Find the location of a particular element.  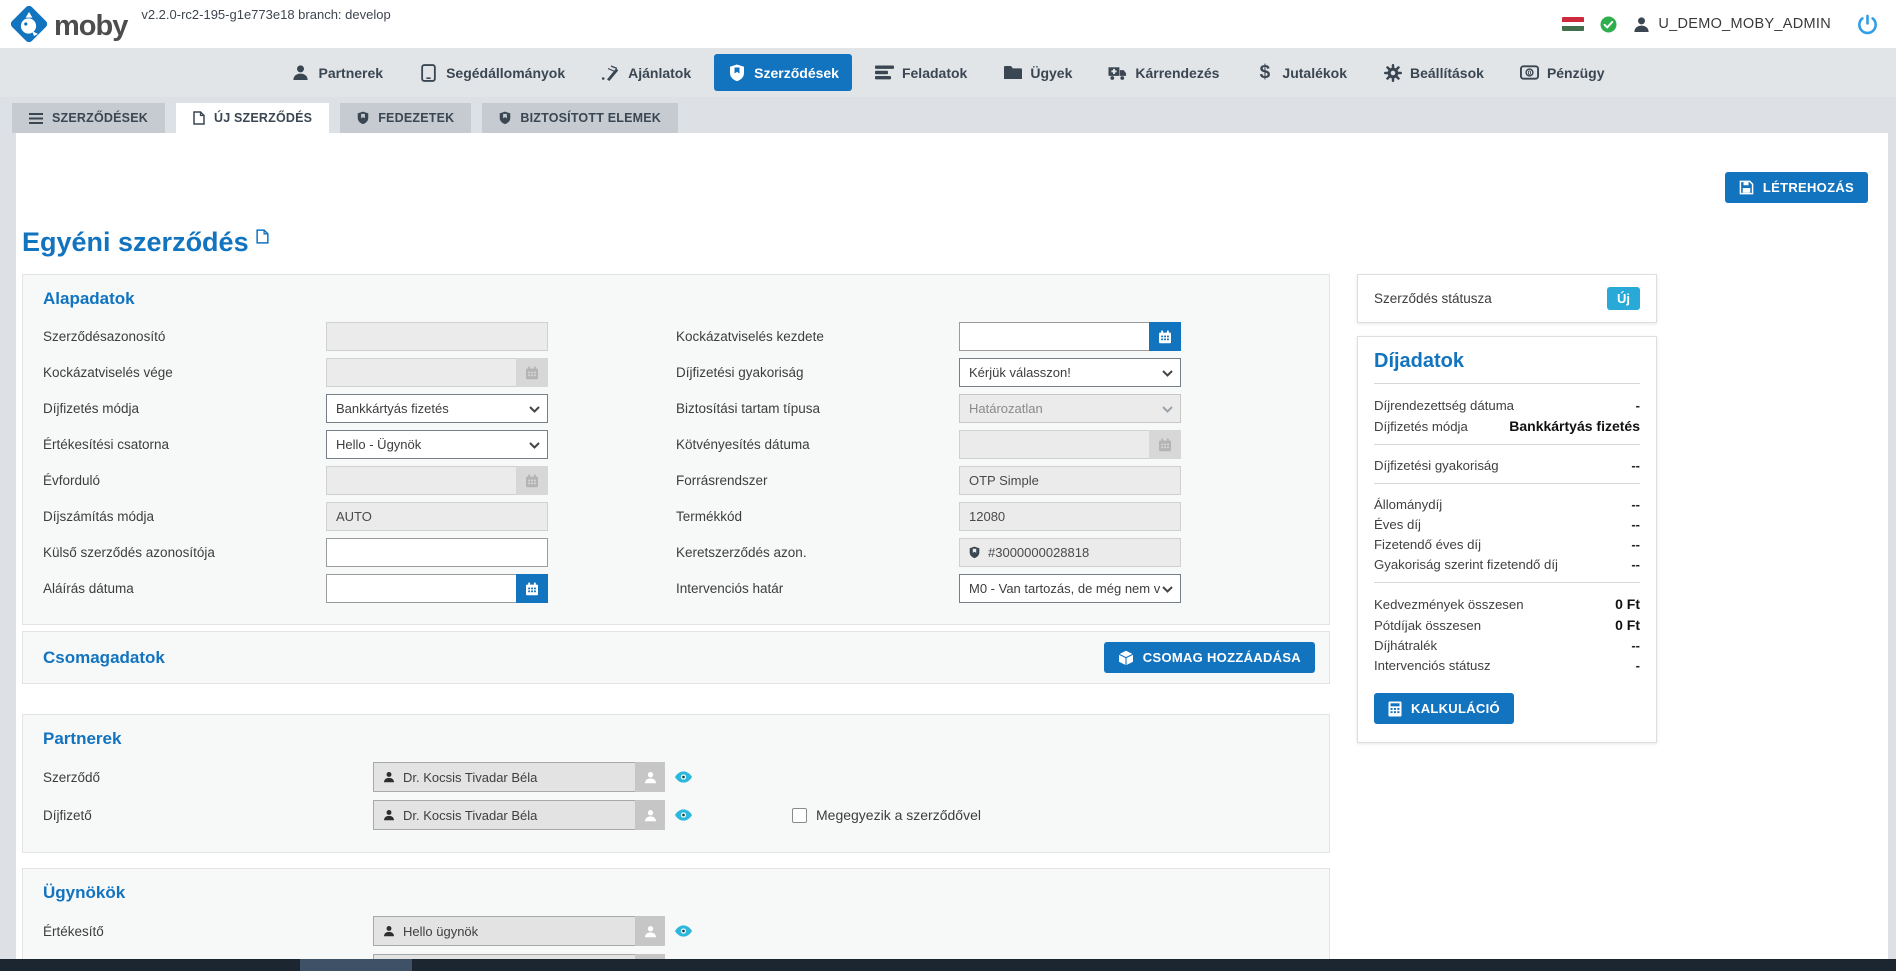

package-icon is located at coordinates (1126, 658).